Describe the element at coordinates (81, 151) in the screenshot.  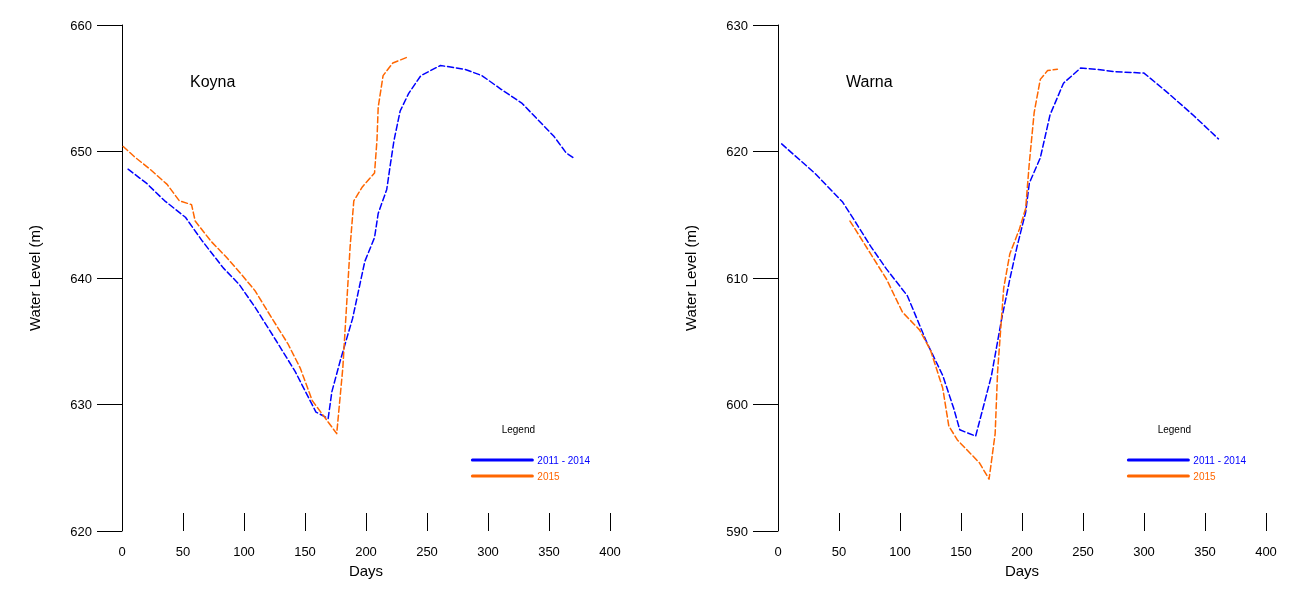
I see `y-tick-label: 650` at that location.